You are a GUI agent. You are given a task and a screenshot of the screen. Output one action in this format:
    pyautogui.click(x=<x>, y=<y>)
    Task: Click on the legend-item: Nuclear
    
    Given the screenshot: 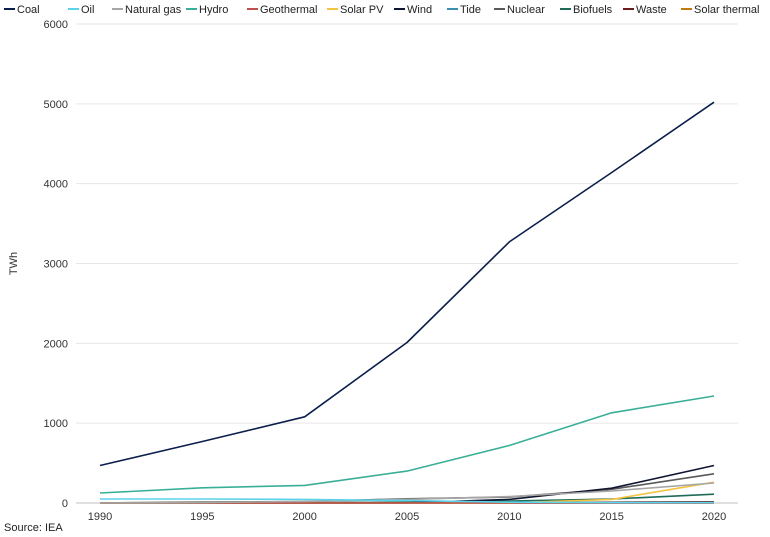 What is the action you would take?
    pyautogui.click(x=519, y=10)
    